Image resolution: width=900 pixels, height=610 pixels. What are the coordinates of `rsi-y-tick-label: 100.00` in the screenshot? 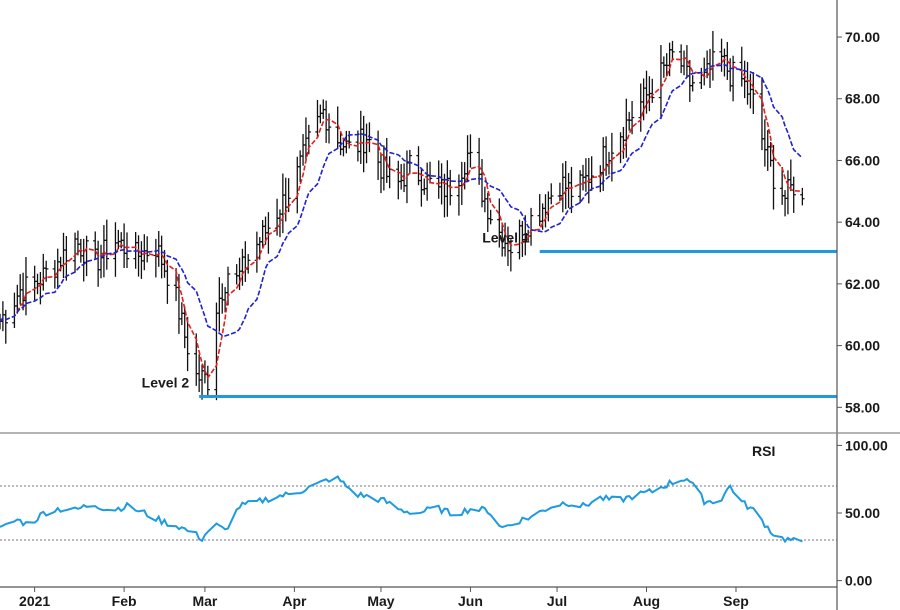 It's located at (866, 445).